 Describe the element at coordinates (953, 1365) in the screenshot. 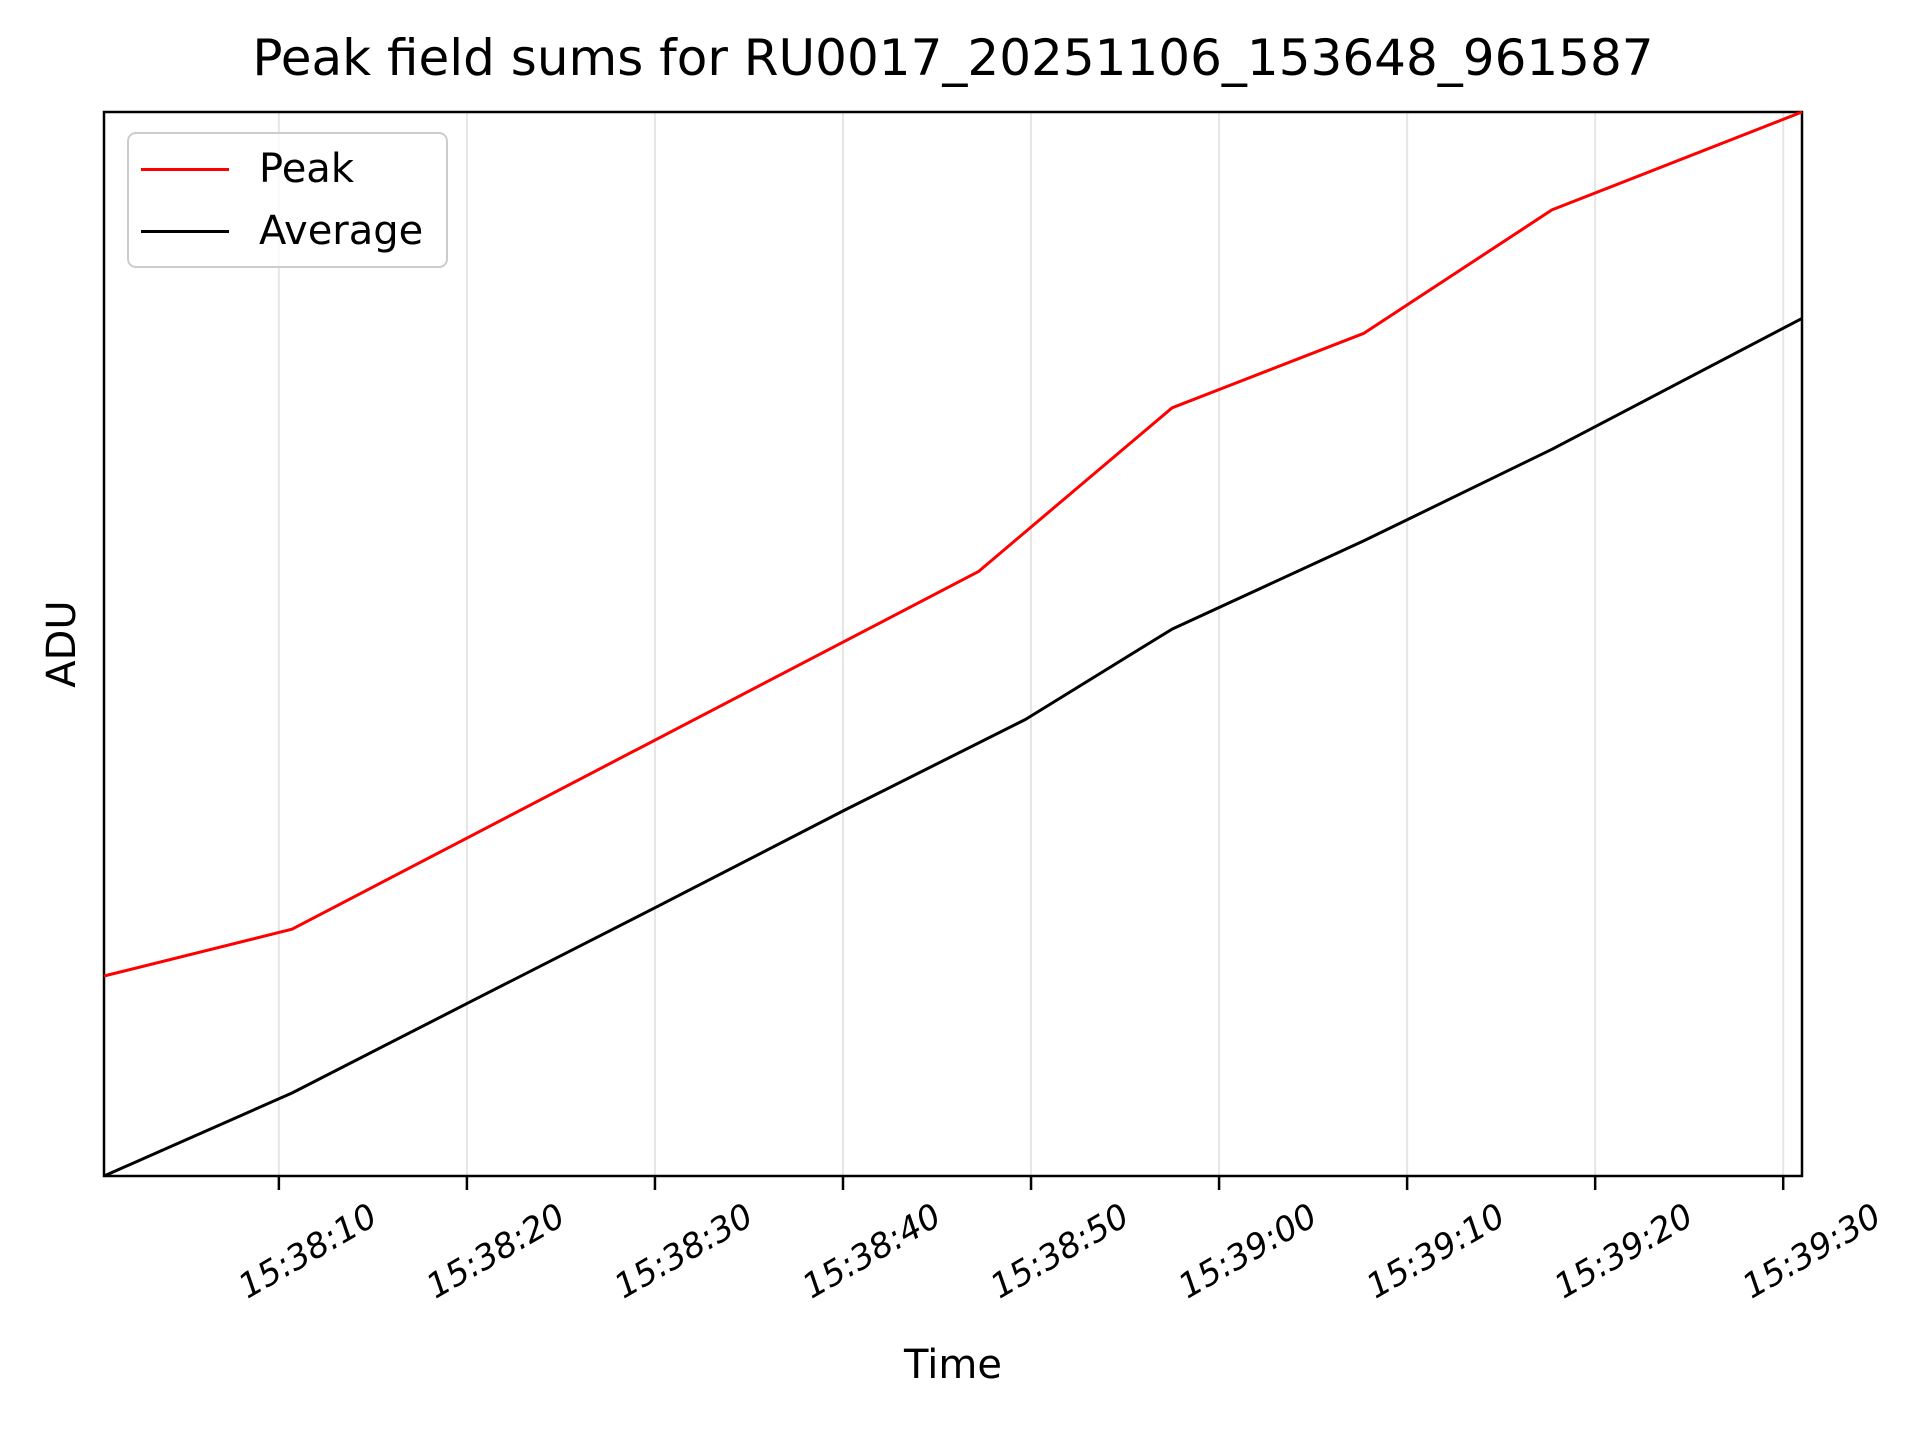

I see `x-axis-label: Time` at that location.